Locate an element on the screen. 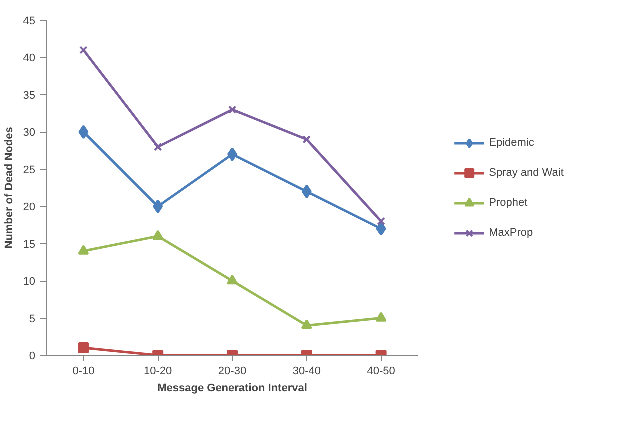  x-tick-label: 40-50 is located at coordinates (381, 372).